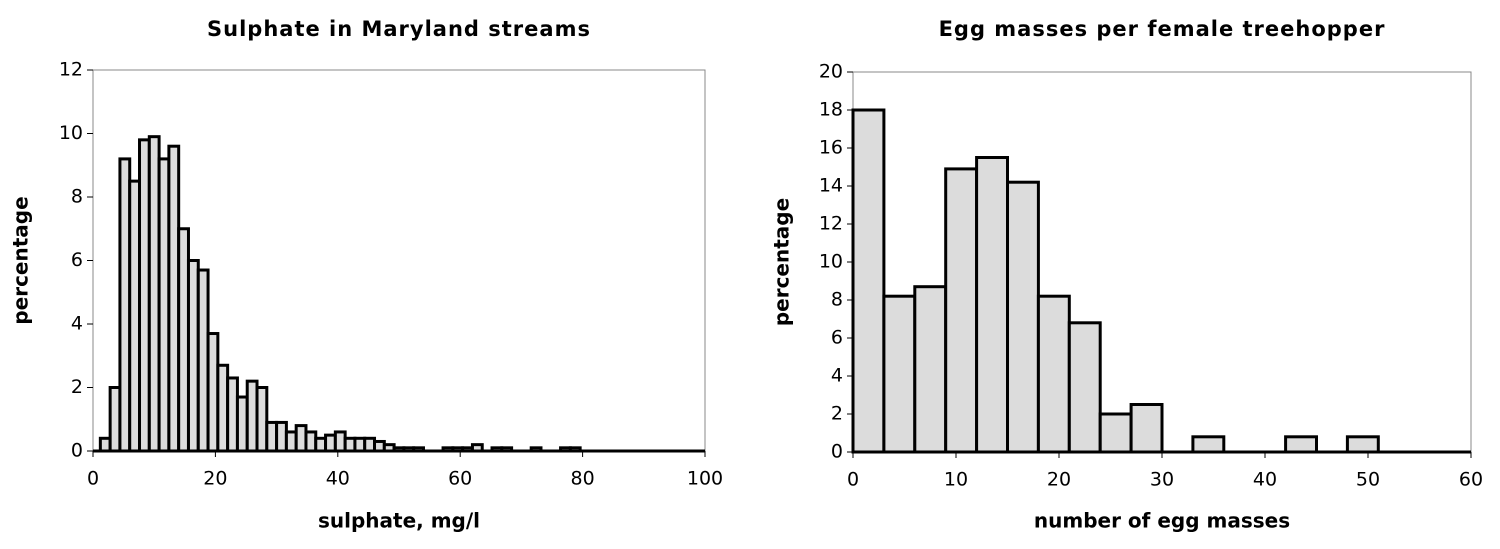 This screenshot has height=549, width=1500. Describe the element at coordinates (956, 480) in the screenshot. I see `x-tick-label: 10` at that location.